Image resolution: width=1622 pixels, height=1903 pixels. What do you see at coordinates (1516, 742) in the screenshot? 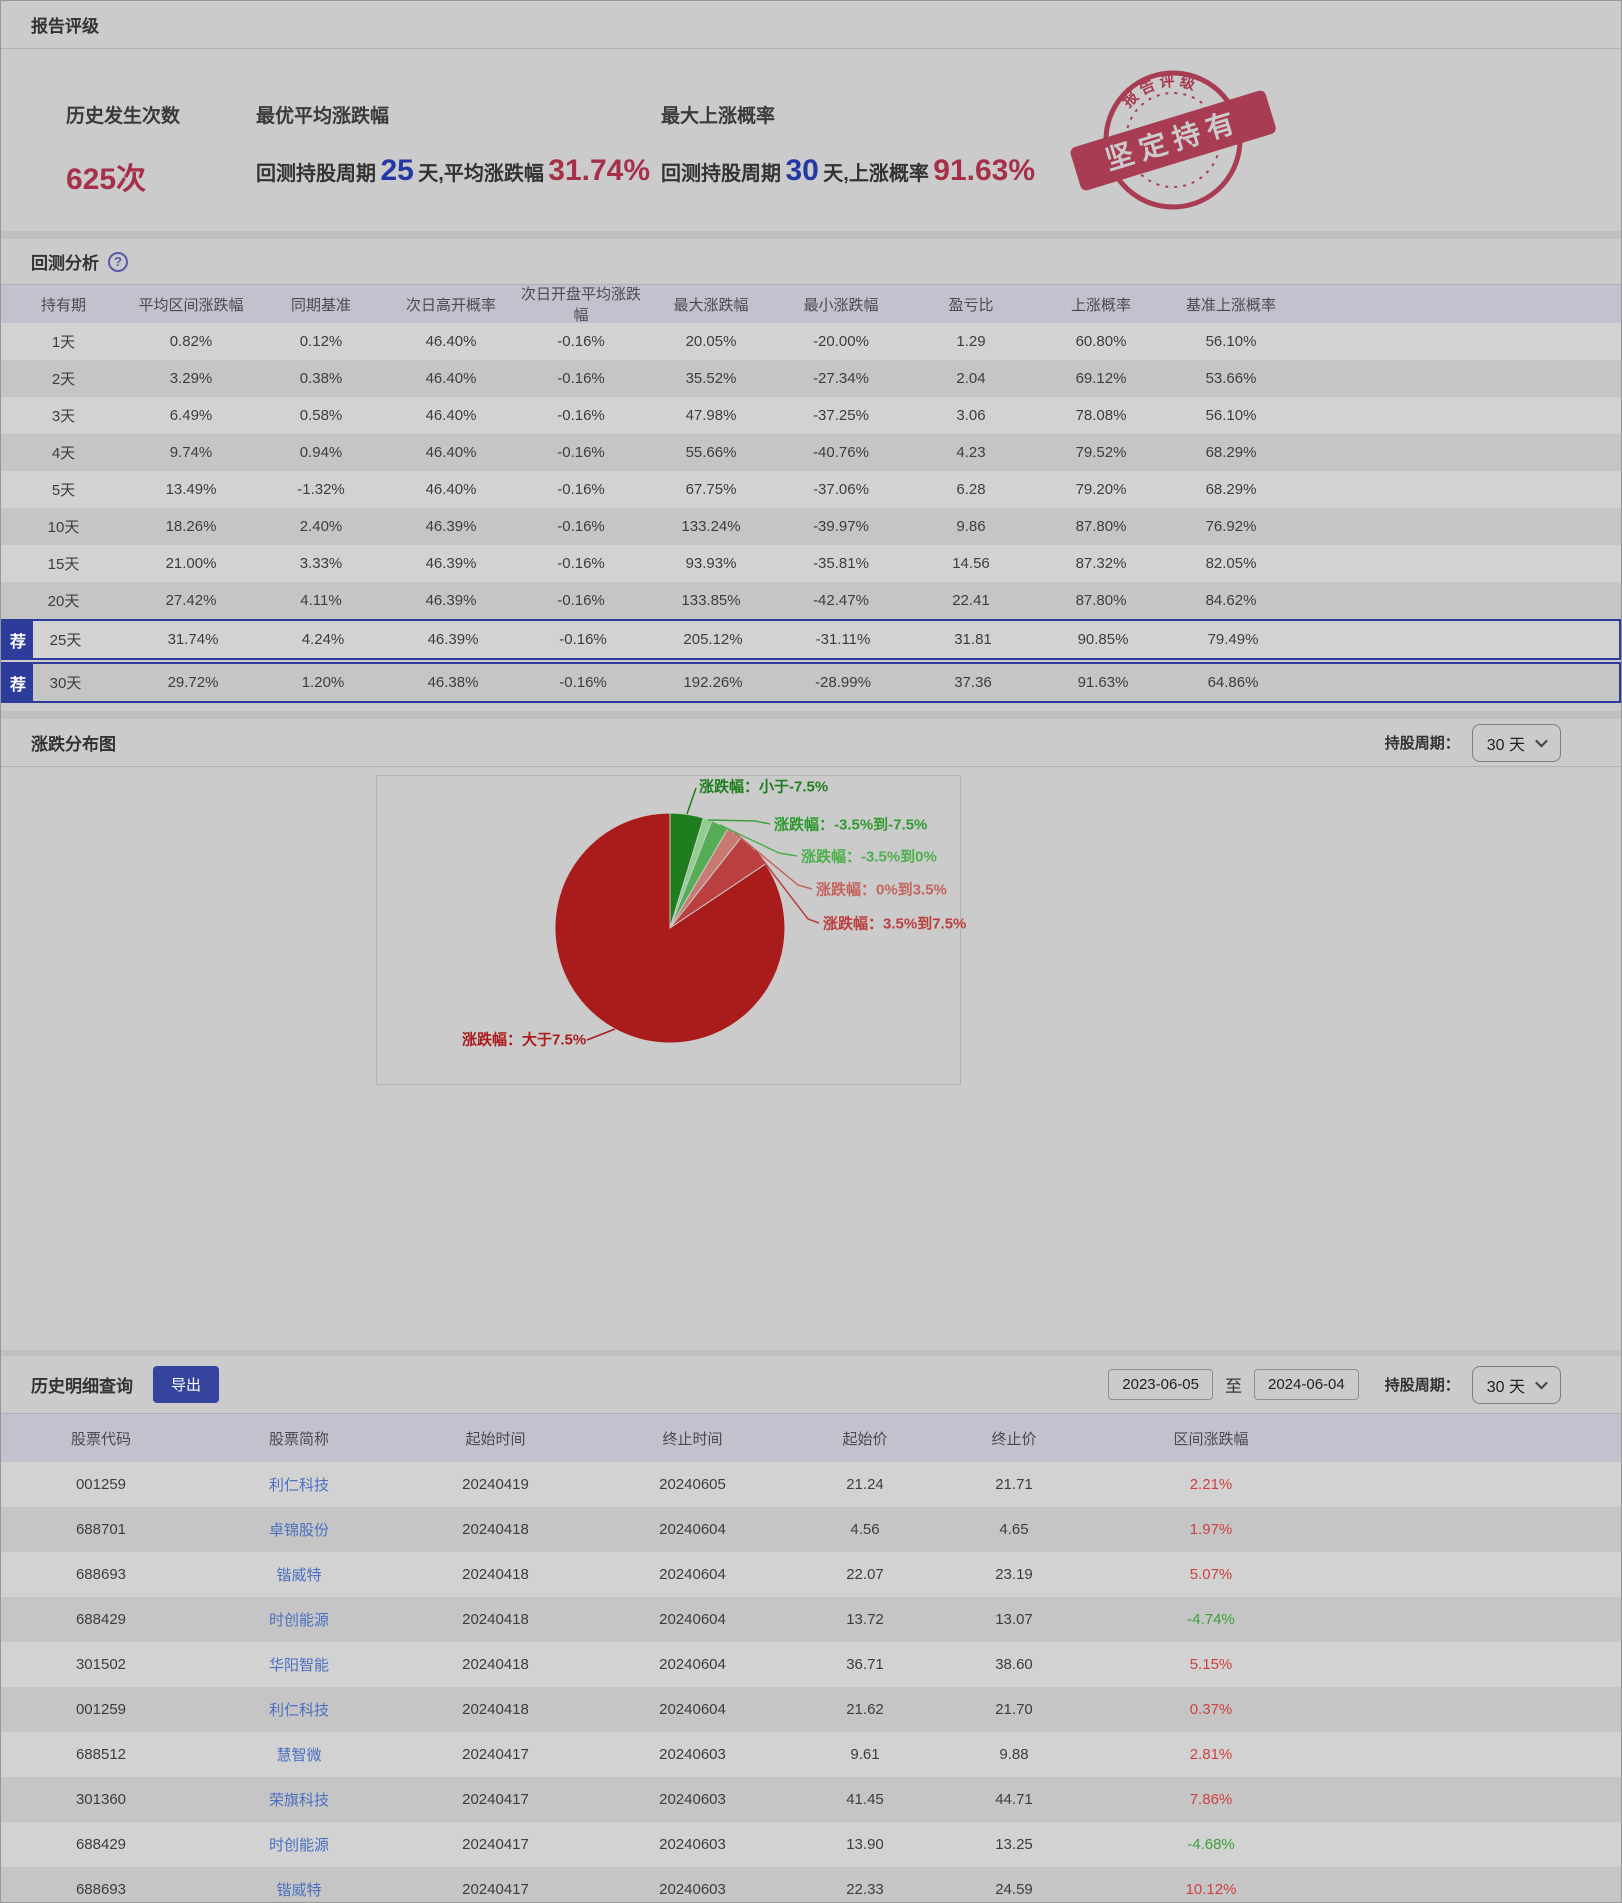
I see `distribution-period-select: 30 天` at bounding box center [1516, 742].